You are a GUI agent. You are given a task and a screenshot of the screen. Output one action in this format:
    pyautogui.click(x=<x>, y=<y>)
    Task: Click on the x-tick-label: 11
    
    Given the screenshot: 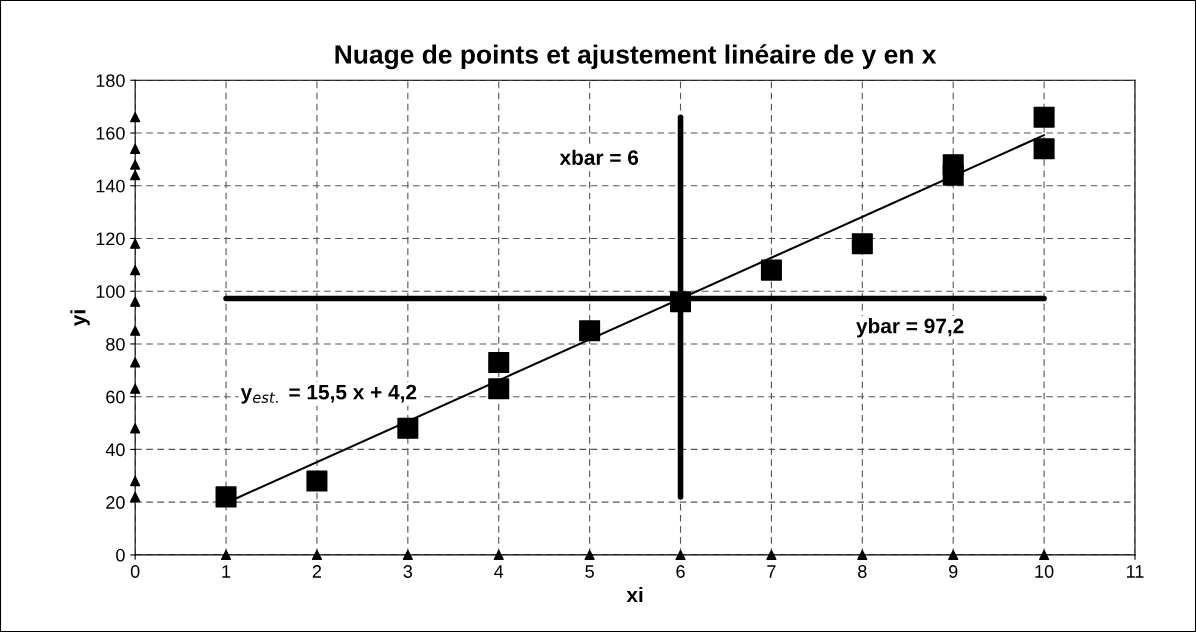 What is the action you would take?
    pyautogui.click(x=1135, y=571)
    